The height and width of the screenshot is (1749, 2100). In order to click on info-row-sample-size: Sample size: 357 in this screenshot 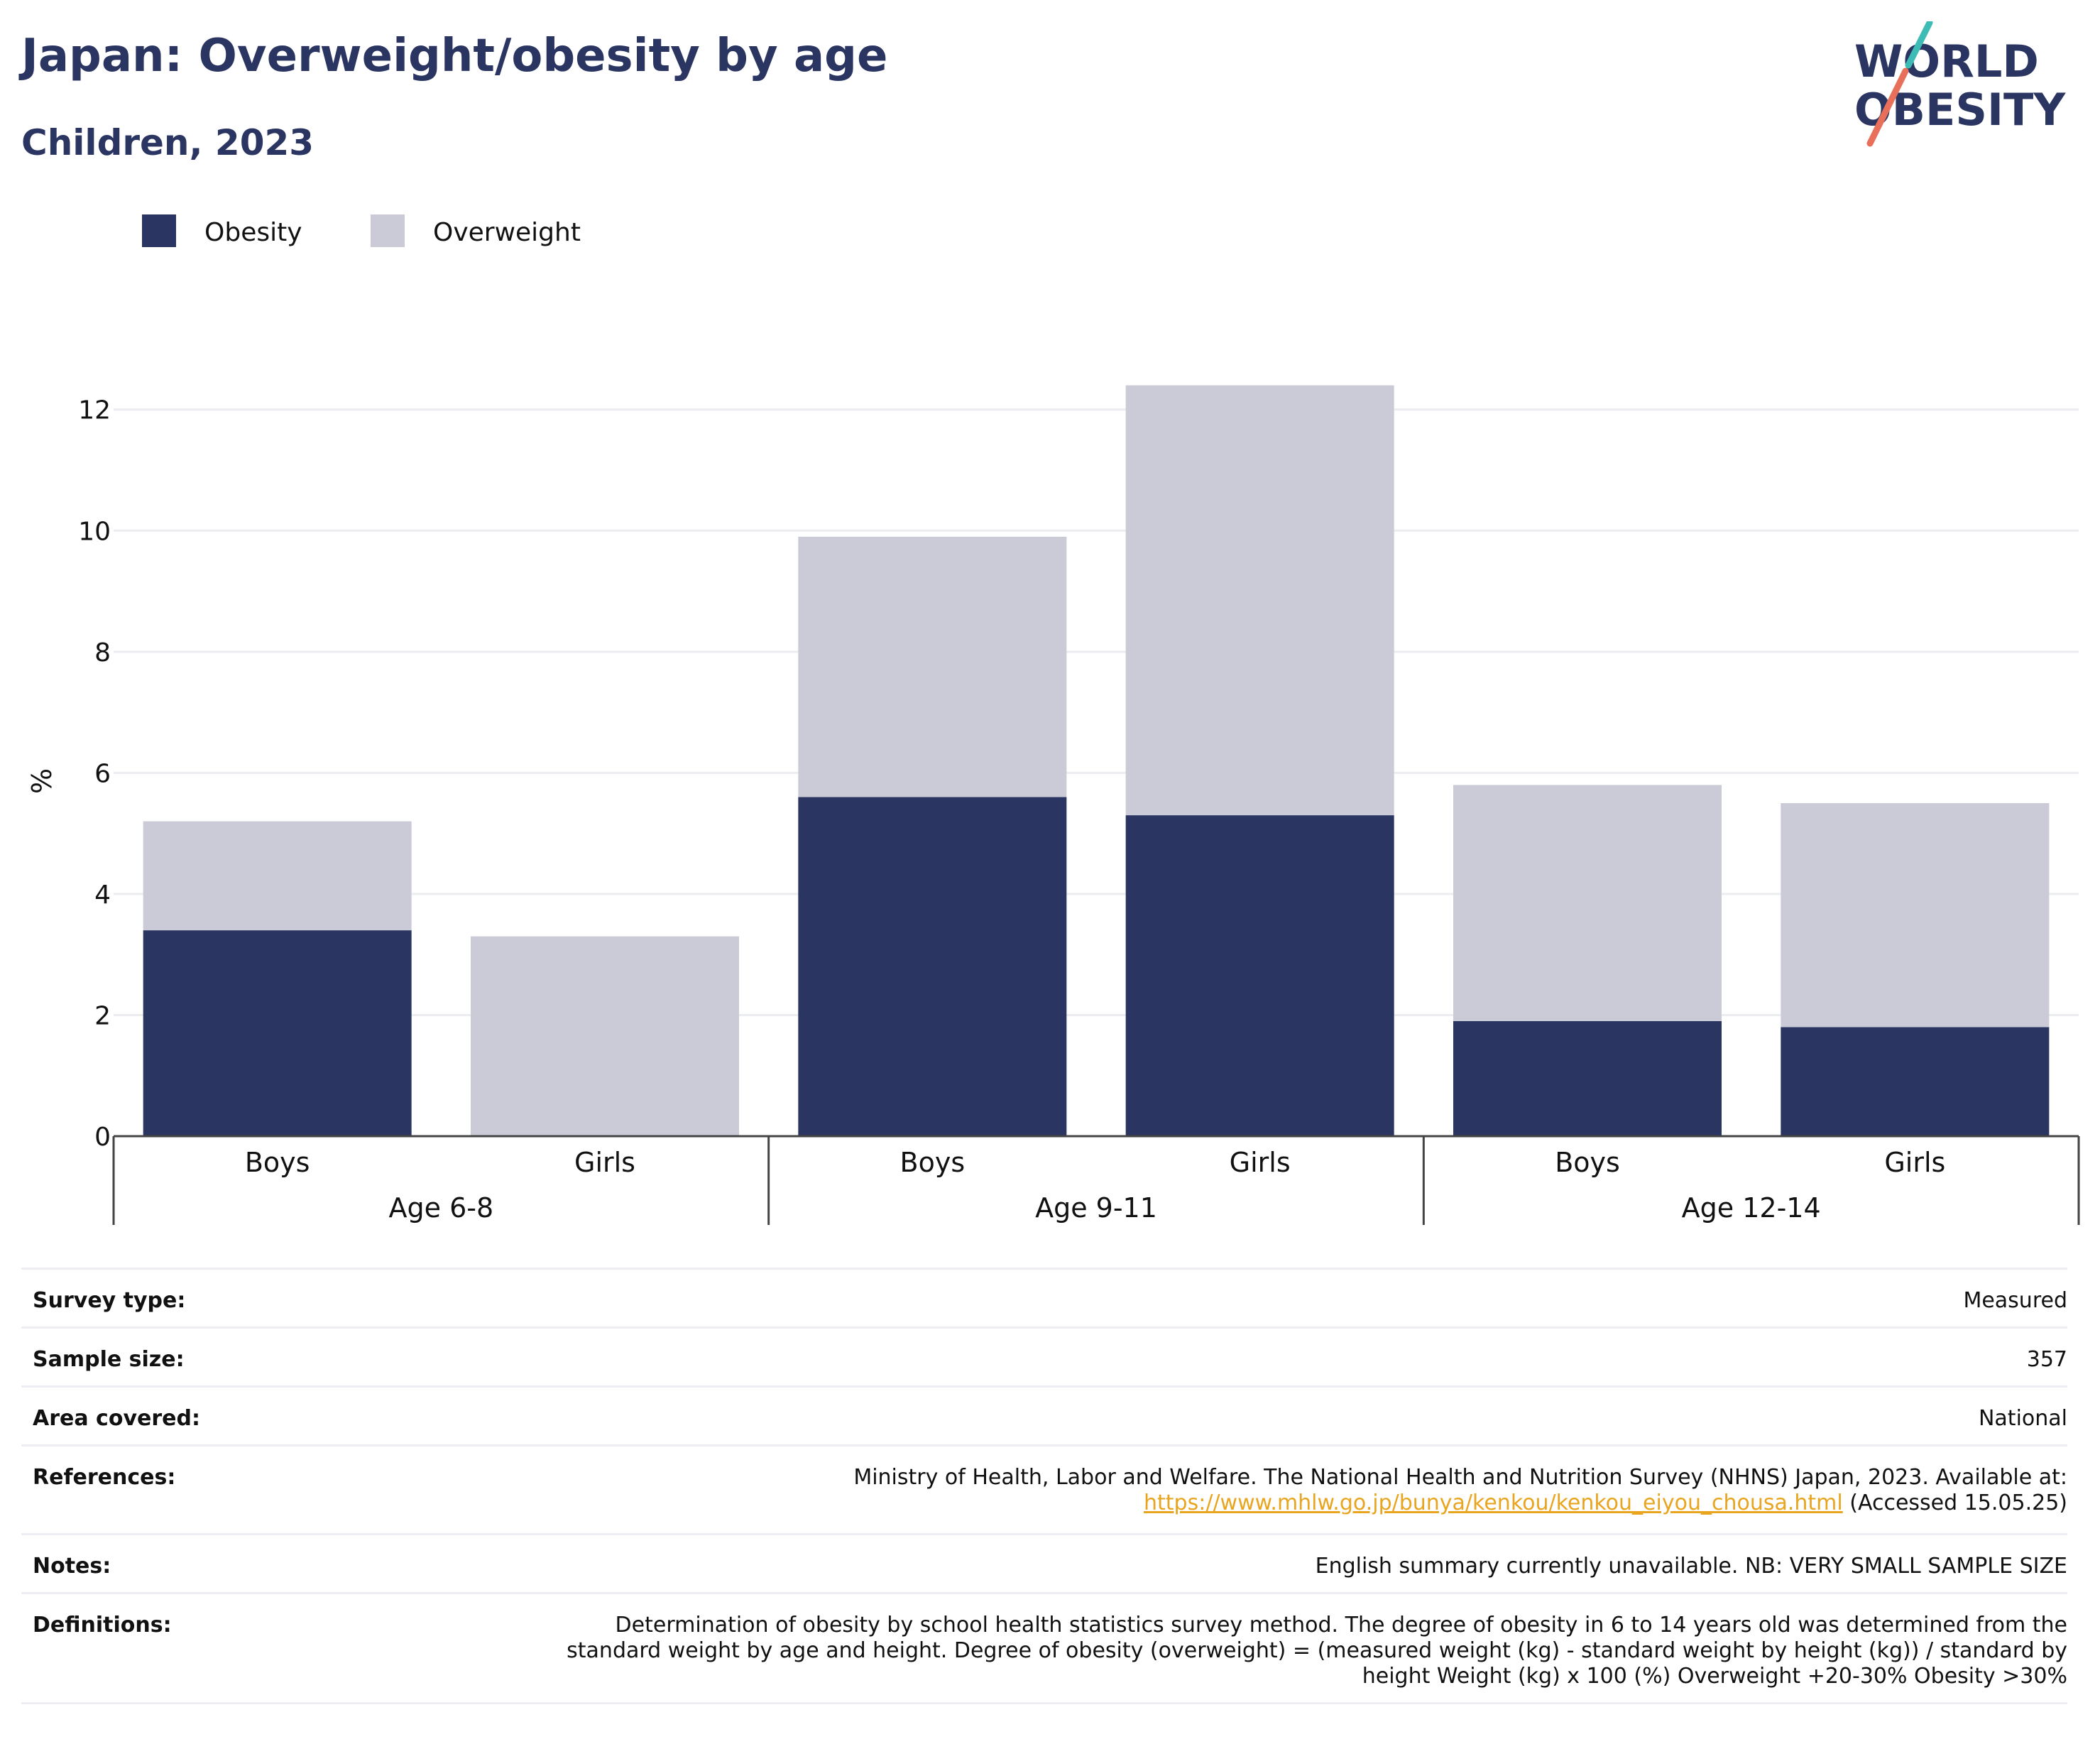, I will do `click(1044, 1355)`.